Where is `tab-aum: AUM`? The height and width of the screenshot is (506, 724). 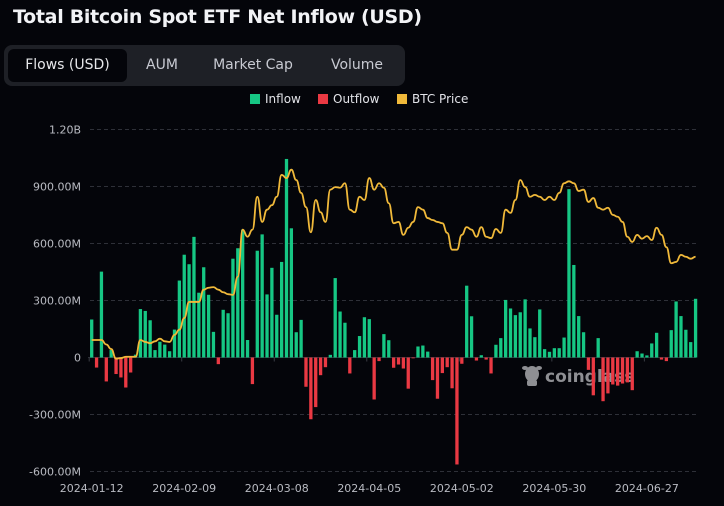
tab-aum: AUM is located at coordinates (162, 65).